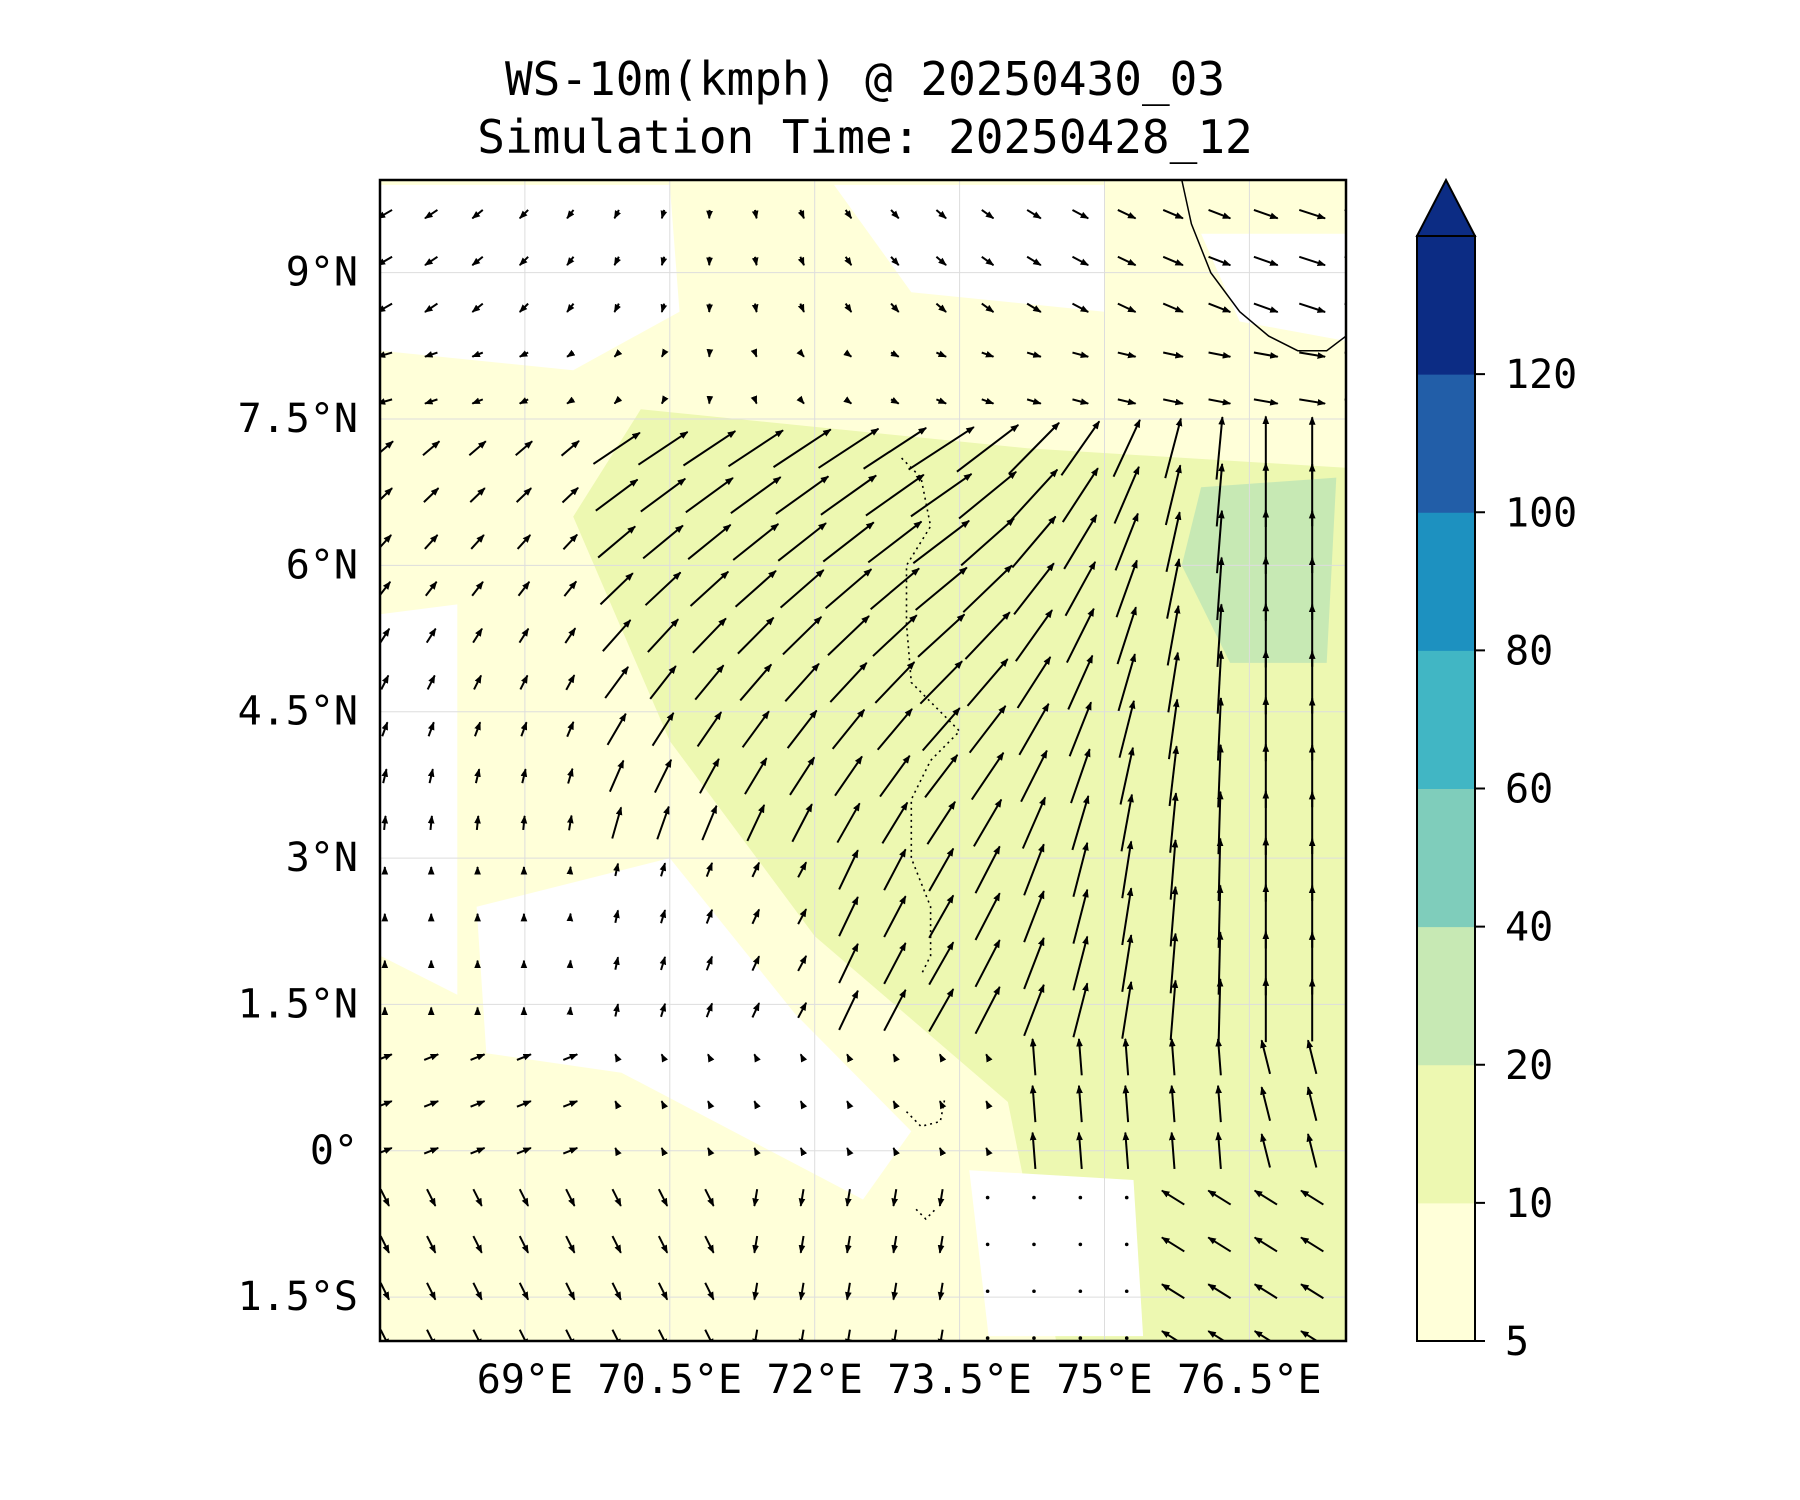 This screenshot has height=1500, width=1800. What do you see at coordinates (1446, 207) in the screenshot?
I see `colorbar-extend-max-triangle` at bounding box center [1446, 207].